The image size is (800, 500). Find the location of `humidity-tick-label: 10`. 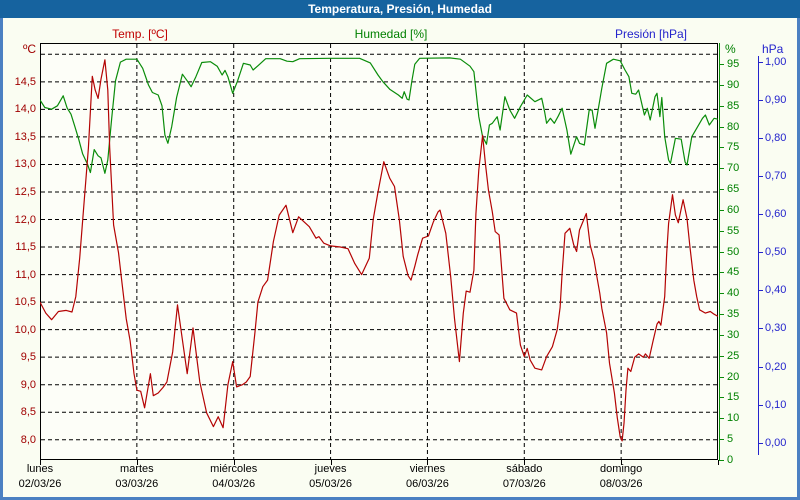

humidity-tick-label: 10 is located at coordinates (733, 418).